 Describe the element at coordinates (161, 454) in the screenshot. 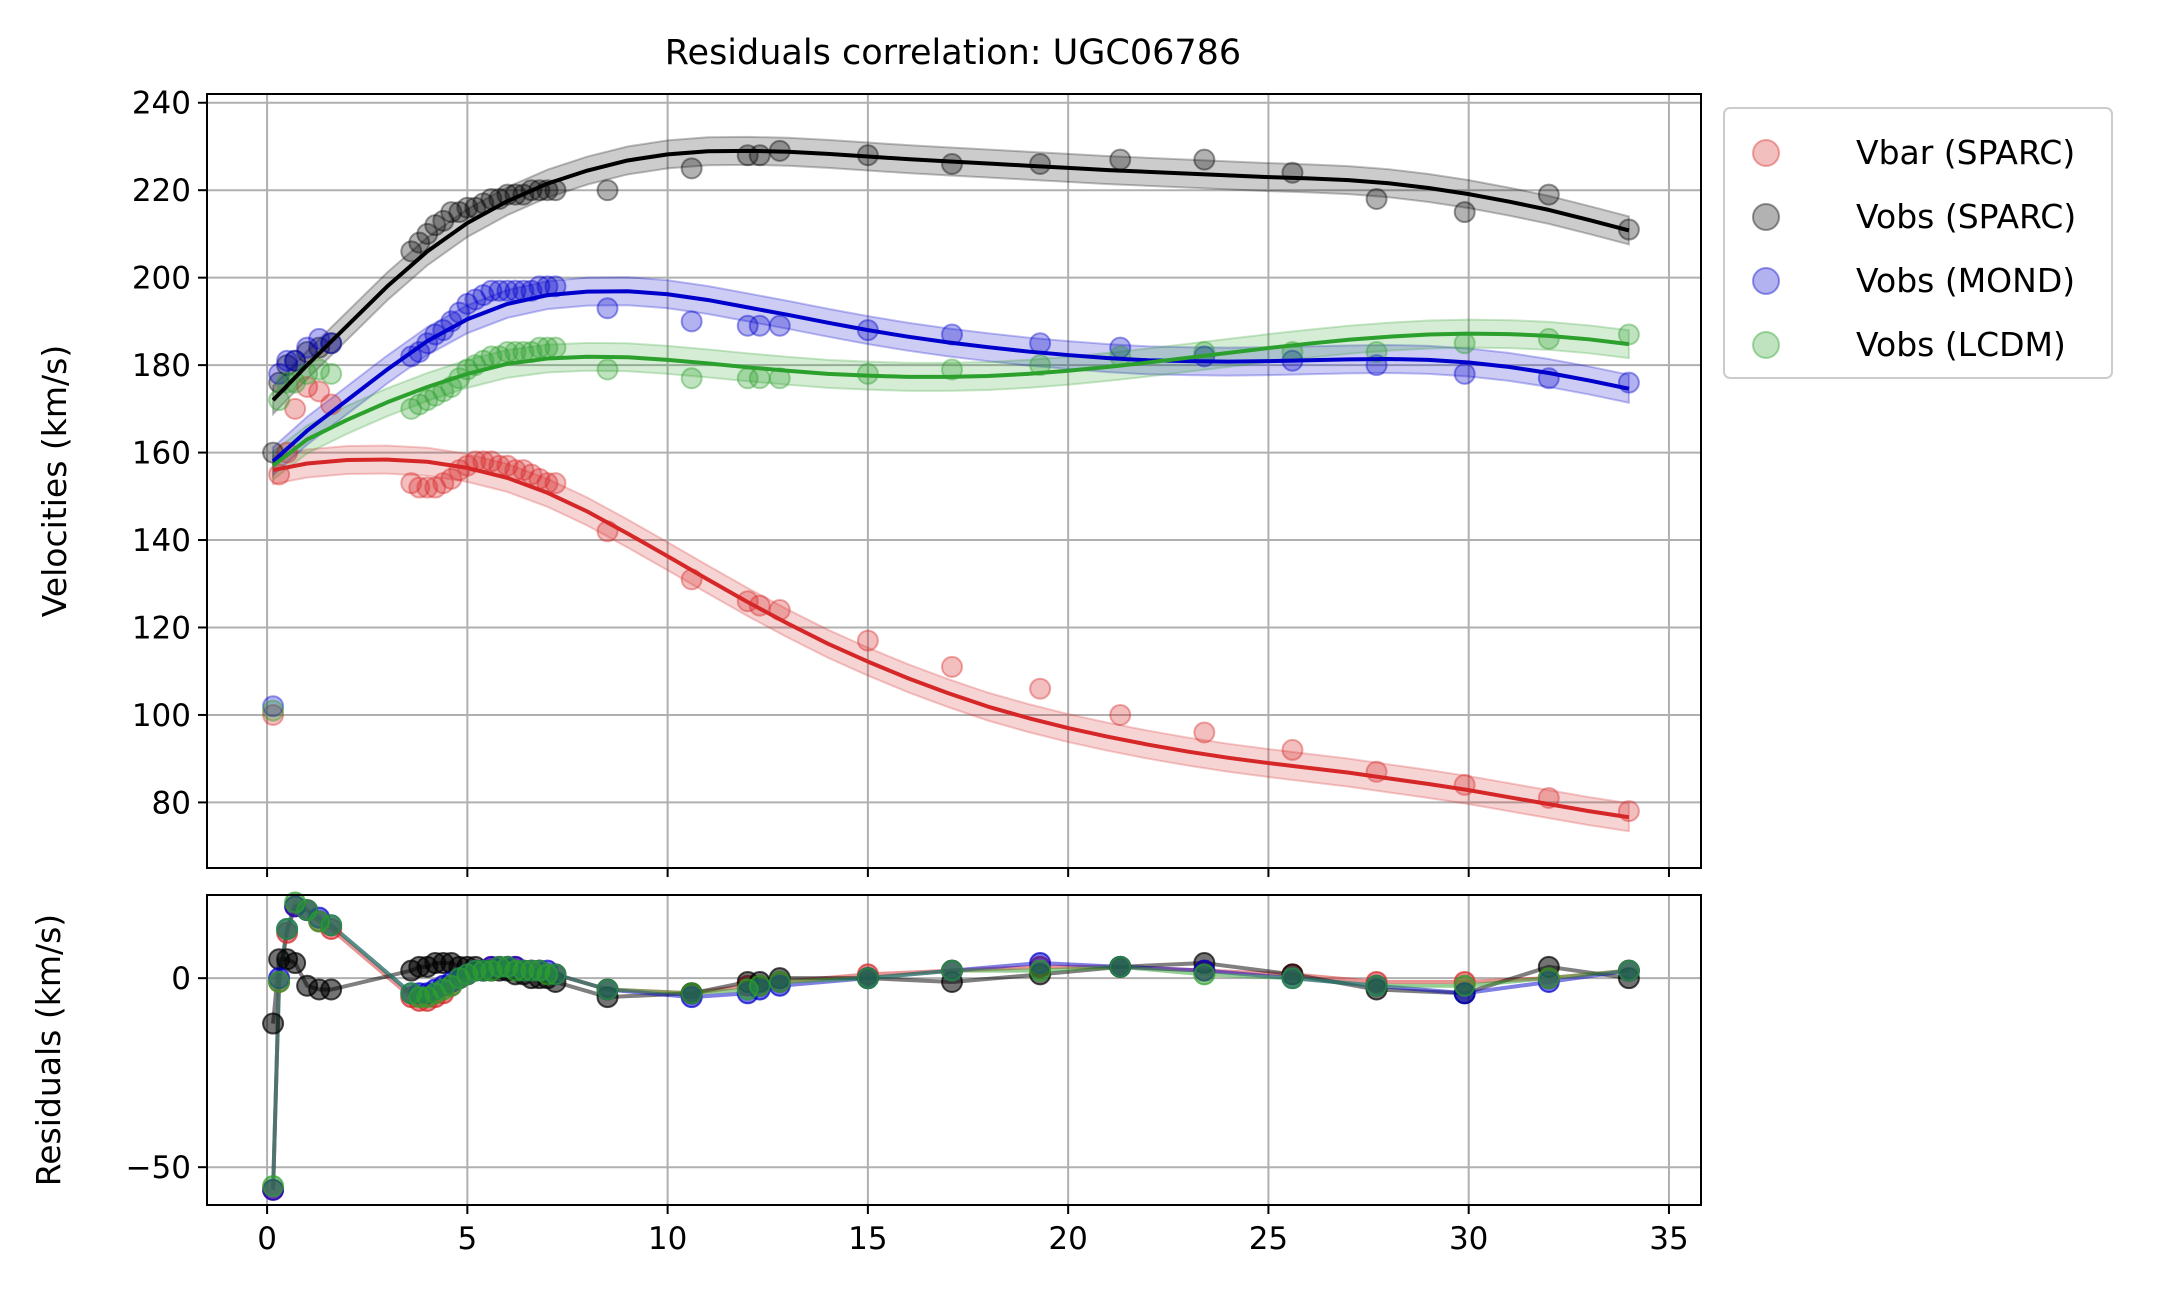

I see `top-ytick-label: 160` at that location.